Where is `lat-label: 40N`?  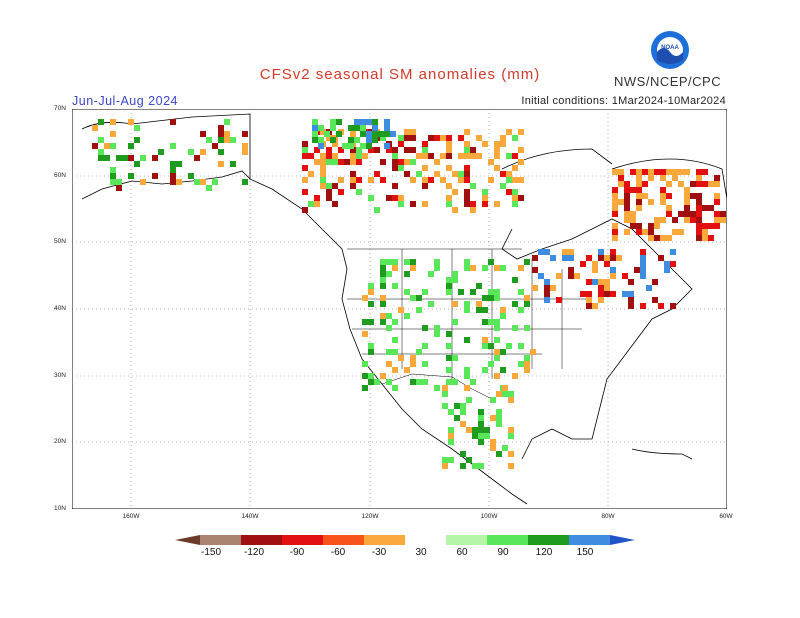
lat-label: 40N is located at coordinates (60, 308).